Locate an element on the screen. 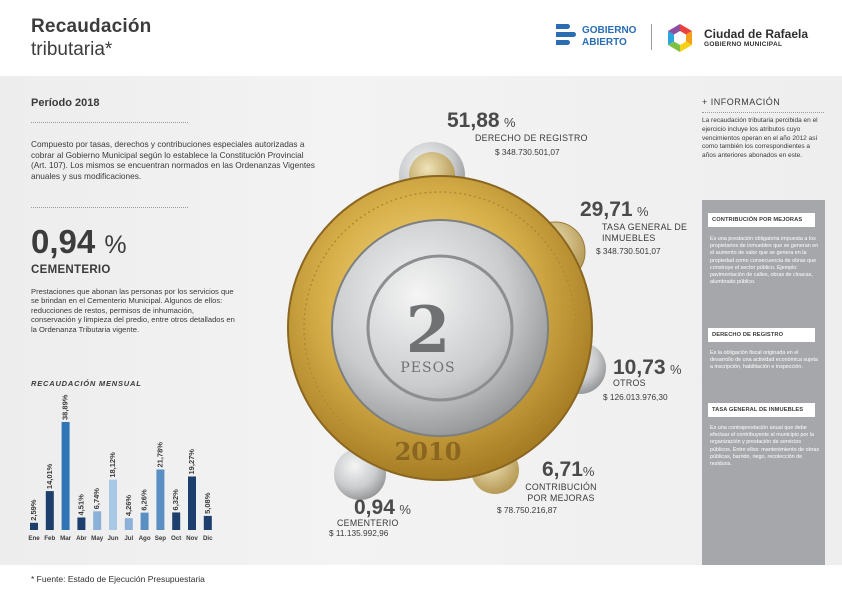  bar-mar is located at coordinates (65, 476).